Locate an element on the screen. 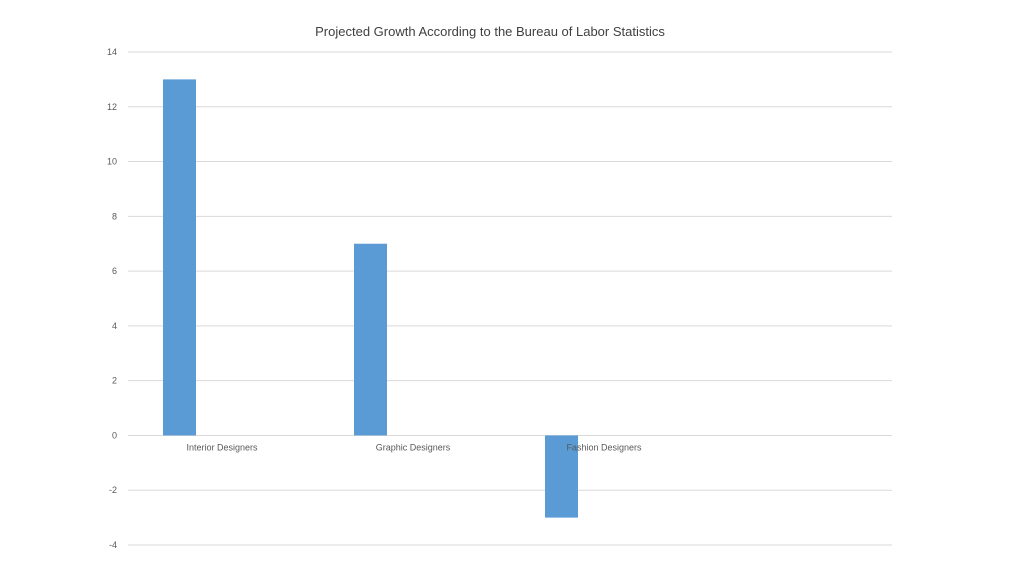 The height and width of the screenshot is (576, 1024). y-tick-label: -2 is located at coordinates (113, 490).